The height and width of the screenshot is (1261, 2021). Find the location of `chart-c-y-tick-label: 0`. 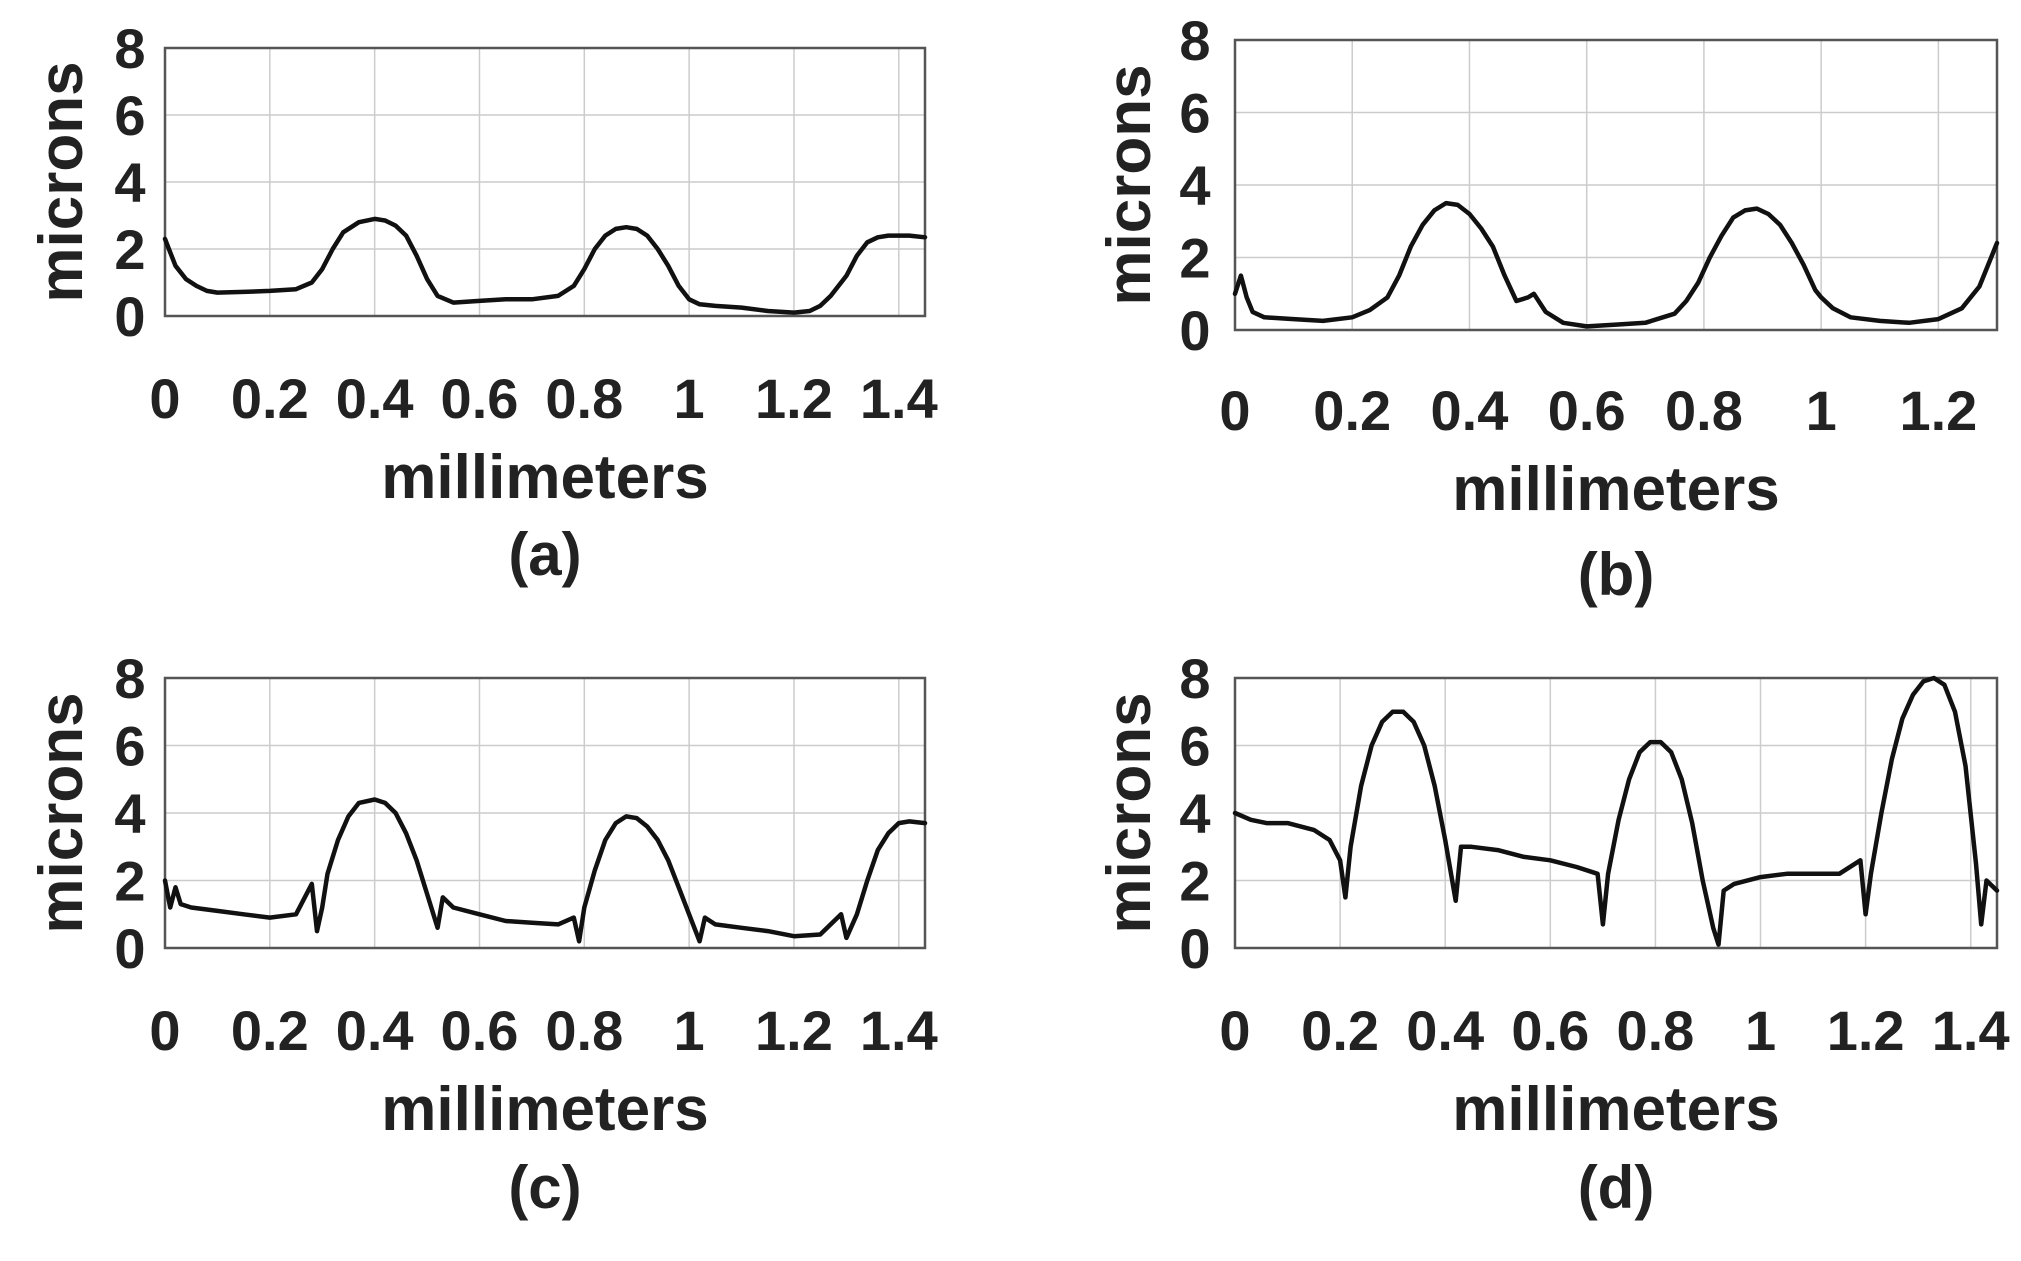

chart-c-y-tick-label: 0 is located at coordinates (129, 948).